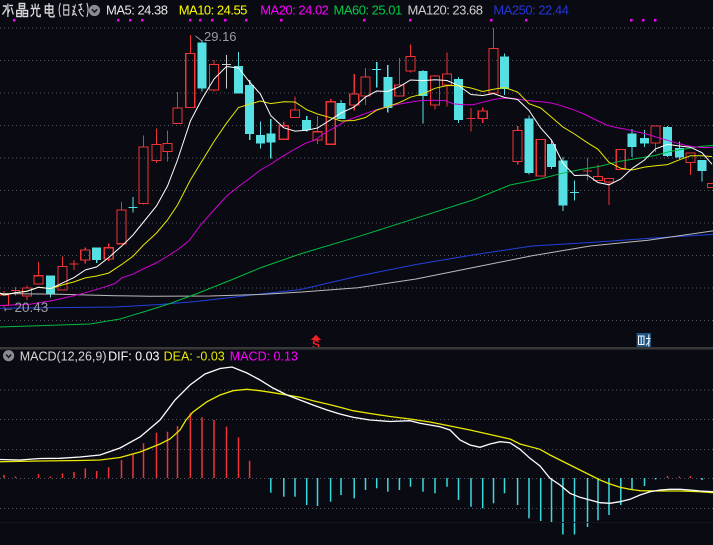  I want to click on svg-text: MACD: 0.13, so click(264, 357).